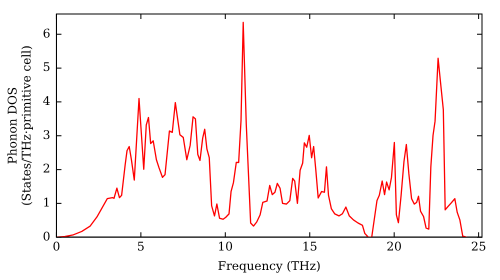 The width and height of the screenshot is (500, 280). I want to click on y-tick-label: 0, so click(46, 236).